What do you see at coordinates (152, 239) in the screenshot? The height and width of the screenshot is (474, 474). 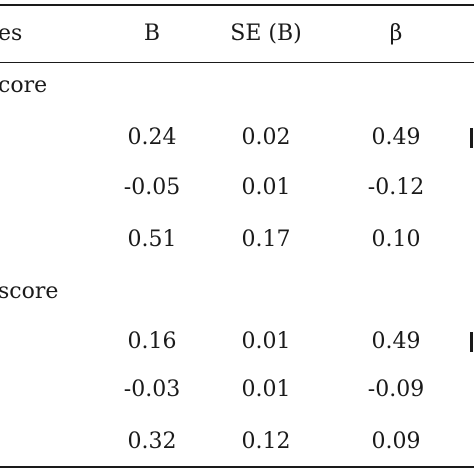 I see `s1-row3-b: 0.51` at bounding box center [152, 239].